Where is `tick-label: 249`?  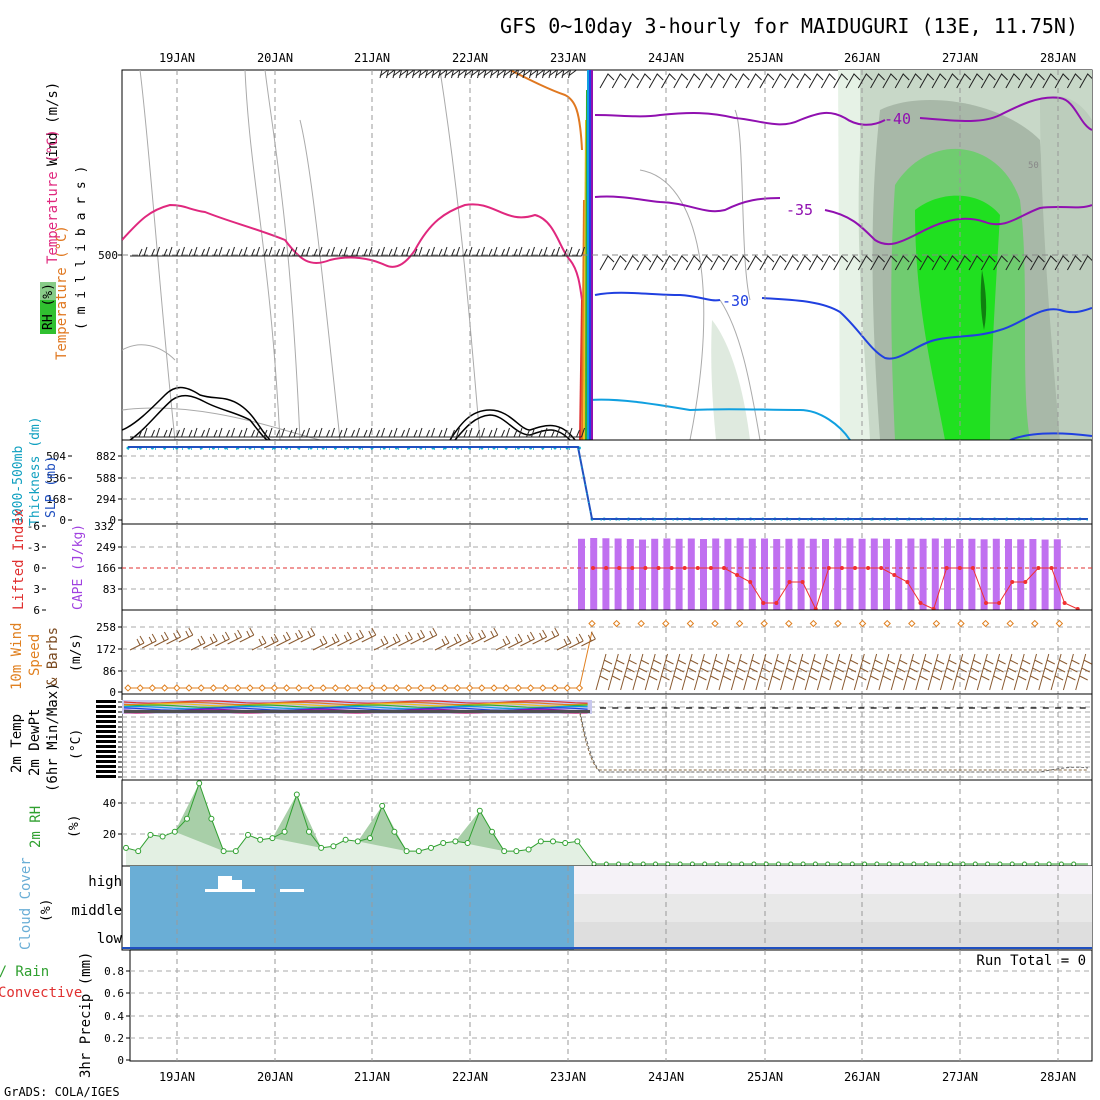 tick-label: 249 is located at coordinates (106, 547).